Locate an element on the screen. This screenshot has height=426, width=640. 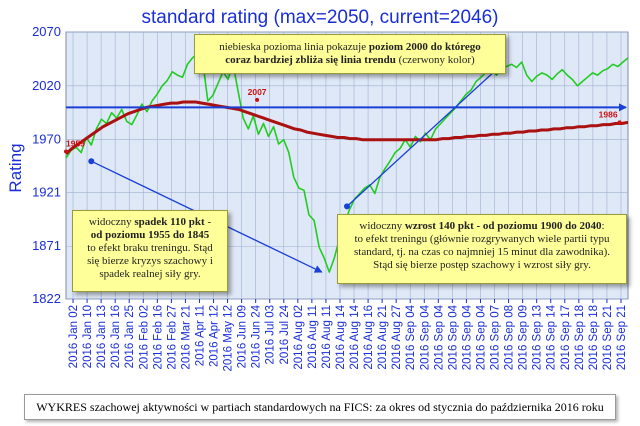
y-axis-label: Rating is located at coordinates (15, 167).